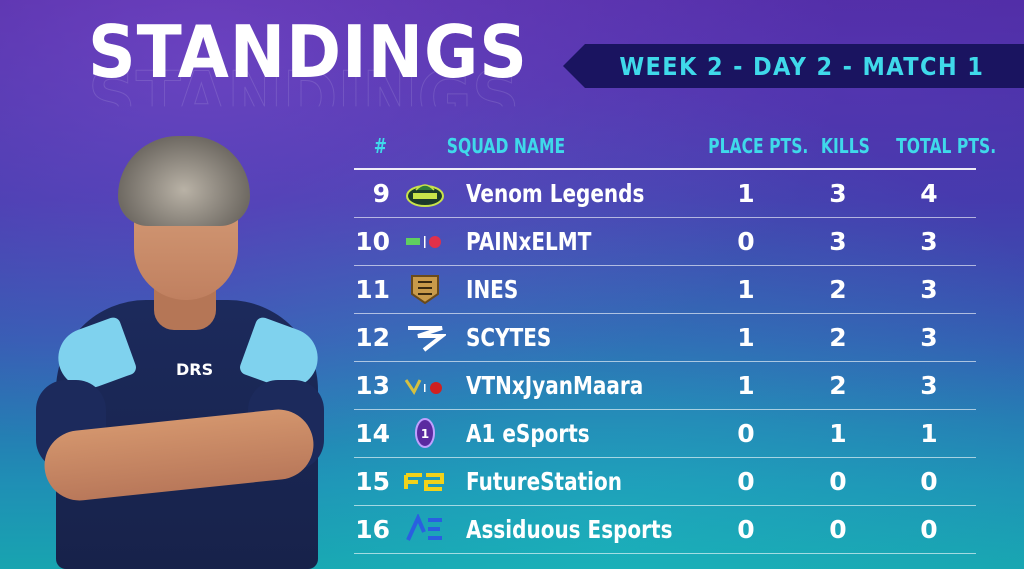  What do you see at coordinates (372, 433) in the screenshot?
I see `rank-cell: 14` at bounding box center [372, 433].